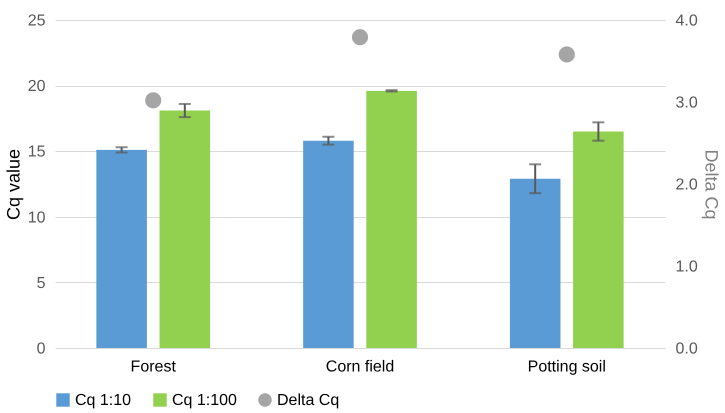 The image size is (725, 413). I want to click on y2-tick-label: 1.0, so click(687, 267).